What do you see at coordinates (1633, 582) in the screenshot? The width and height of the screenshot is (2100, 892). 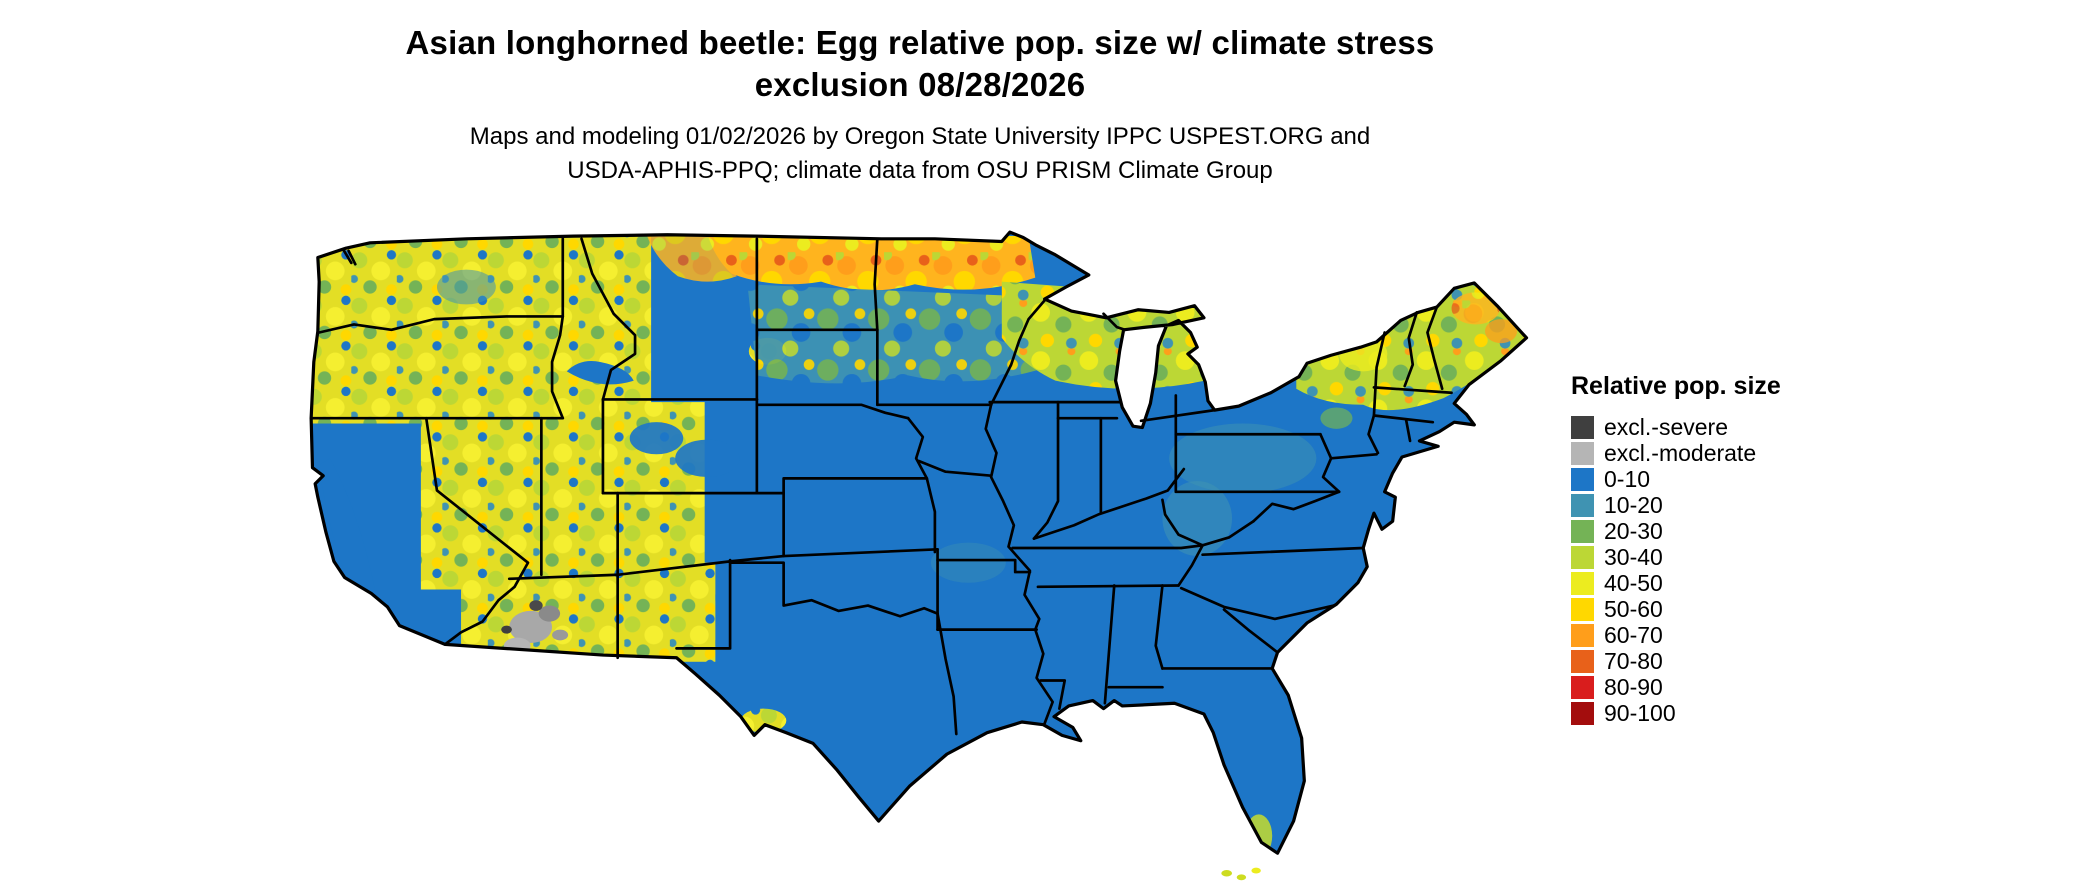 I see `legend-item-label: 40-50` at bounding box center [1633, 582].